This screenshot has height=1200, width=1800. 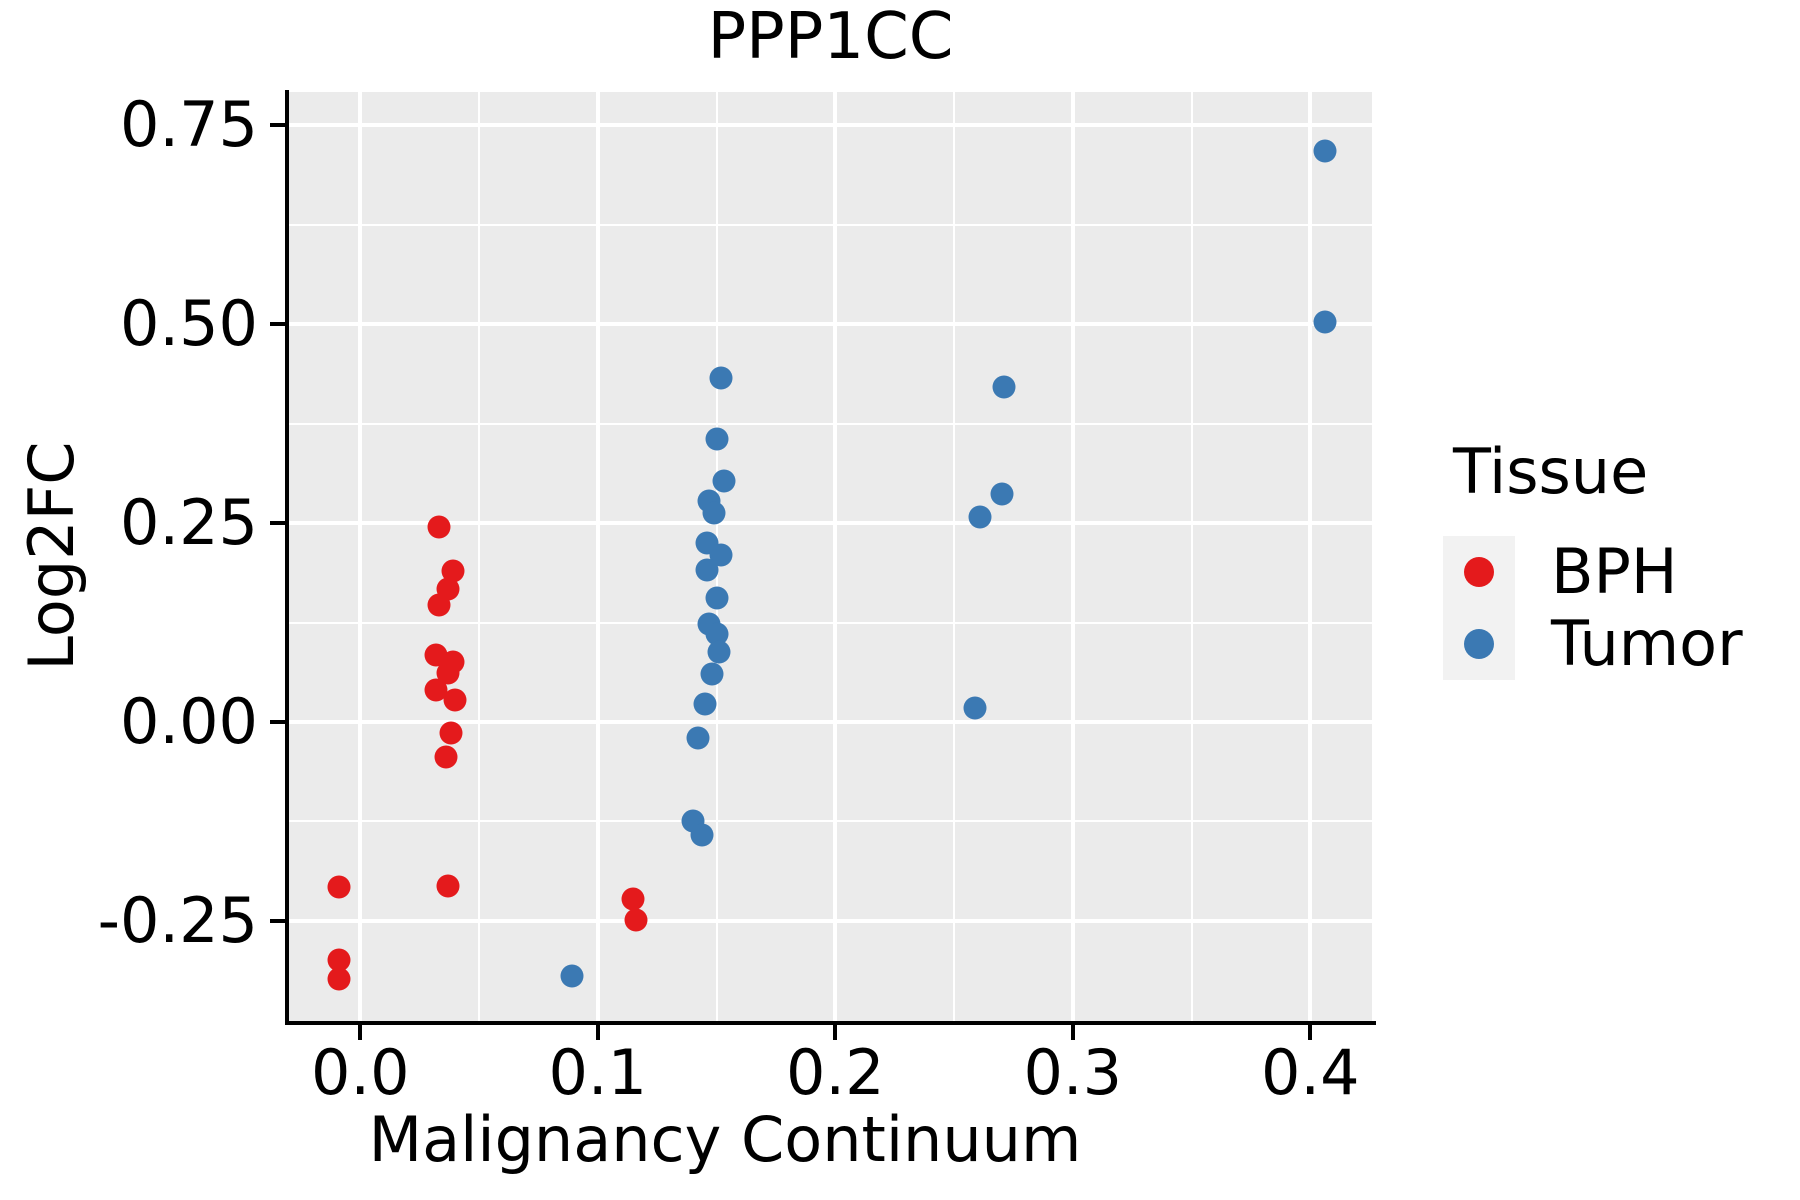 I want to click on legend-key-bph, so click(x=1479, y=572).